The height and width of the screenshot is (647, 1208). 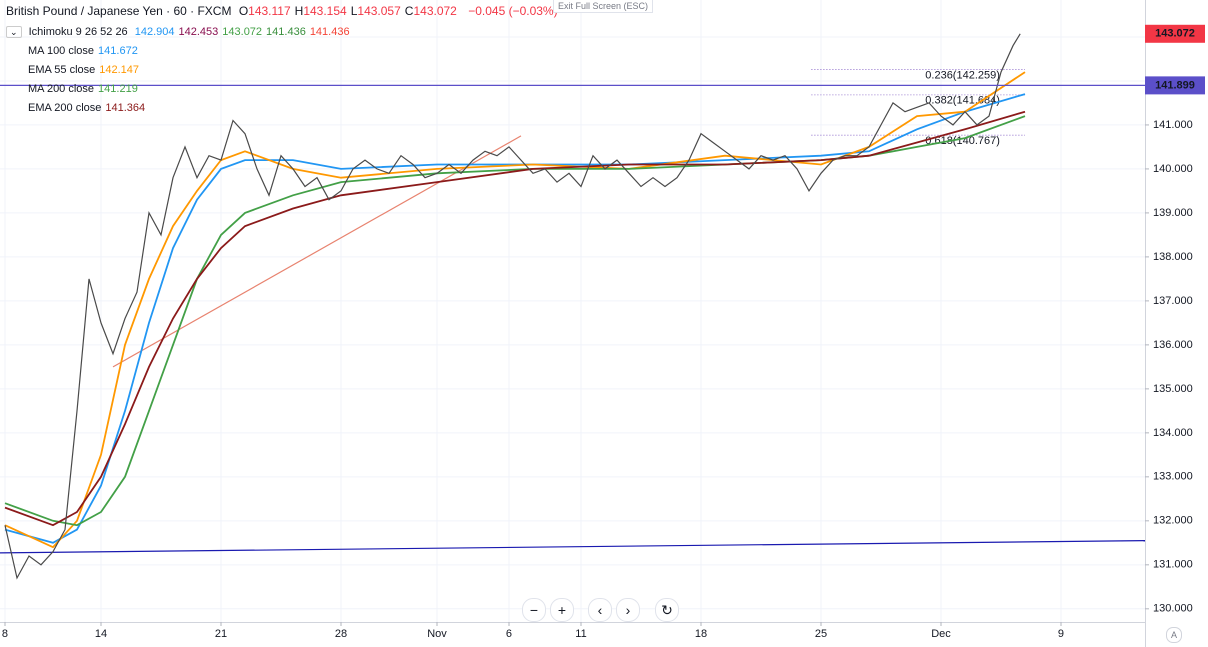 I want to click on price-label: 143.072, so click(x=1175, y=34).